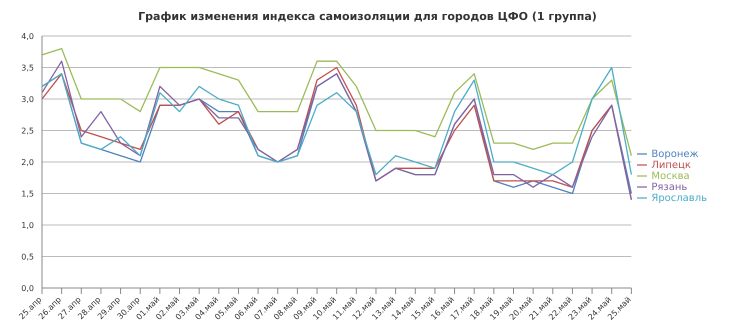 Image resolution: width=735 pixels, height=335 pixels. What do you see at coordinates (27, 288) in the screenshot?
I see `y-tick-label: 0,0` at bounding box center [27, 288].